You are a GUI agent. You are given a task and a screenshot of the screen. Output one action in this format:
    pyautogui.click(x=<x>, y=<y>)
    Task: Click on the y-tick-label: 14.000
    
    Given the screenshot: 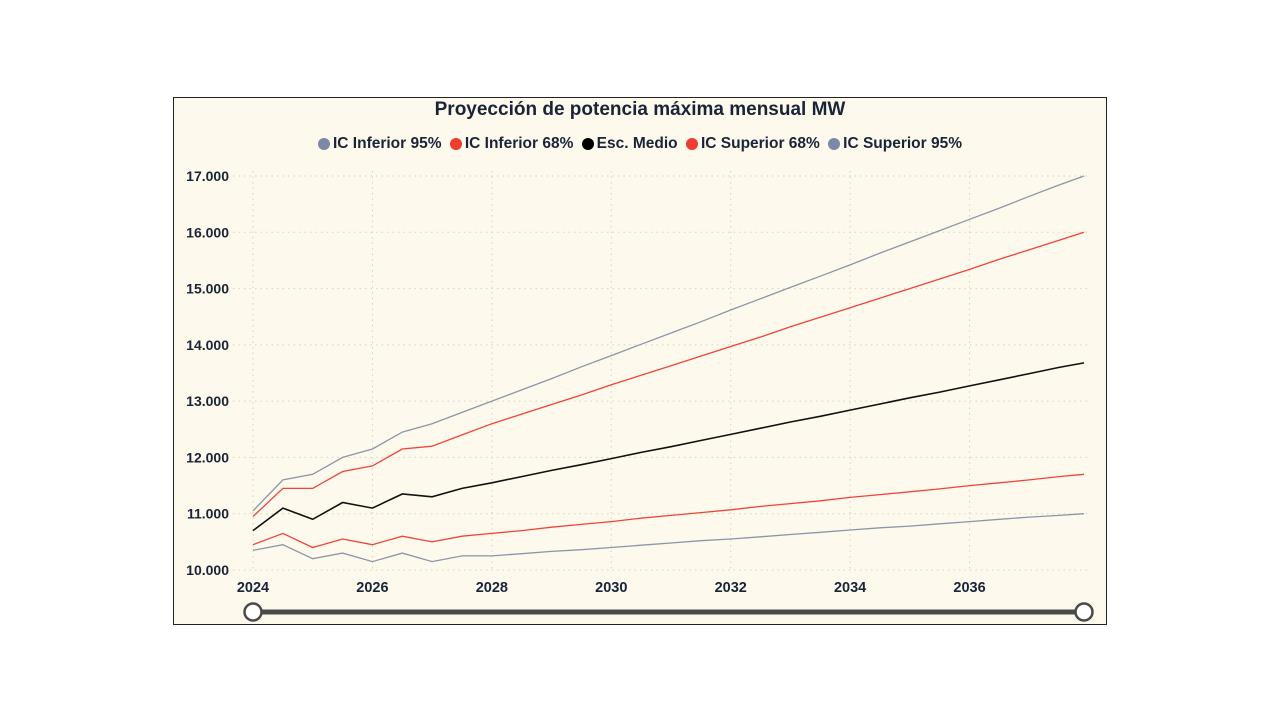 What is the action you would take?
    pyautogui.click(x=207, y=345)
    